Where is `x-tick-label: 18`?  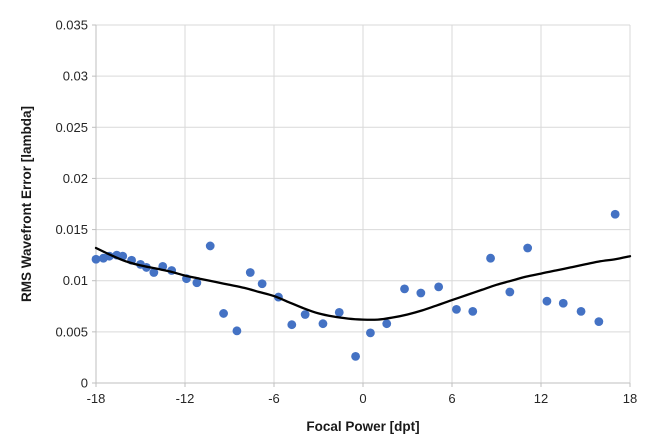 x-tick-label: 18 is located at coordinates (630, 398).